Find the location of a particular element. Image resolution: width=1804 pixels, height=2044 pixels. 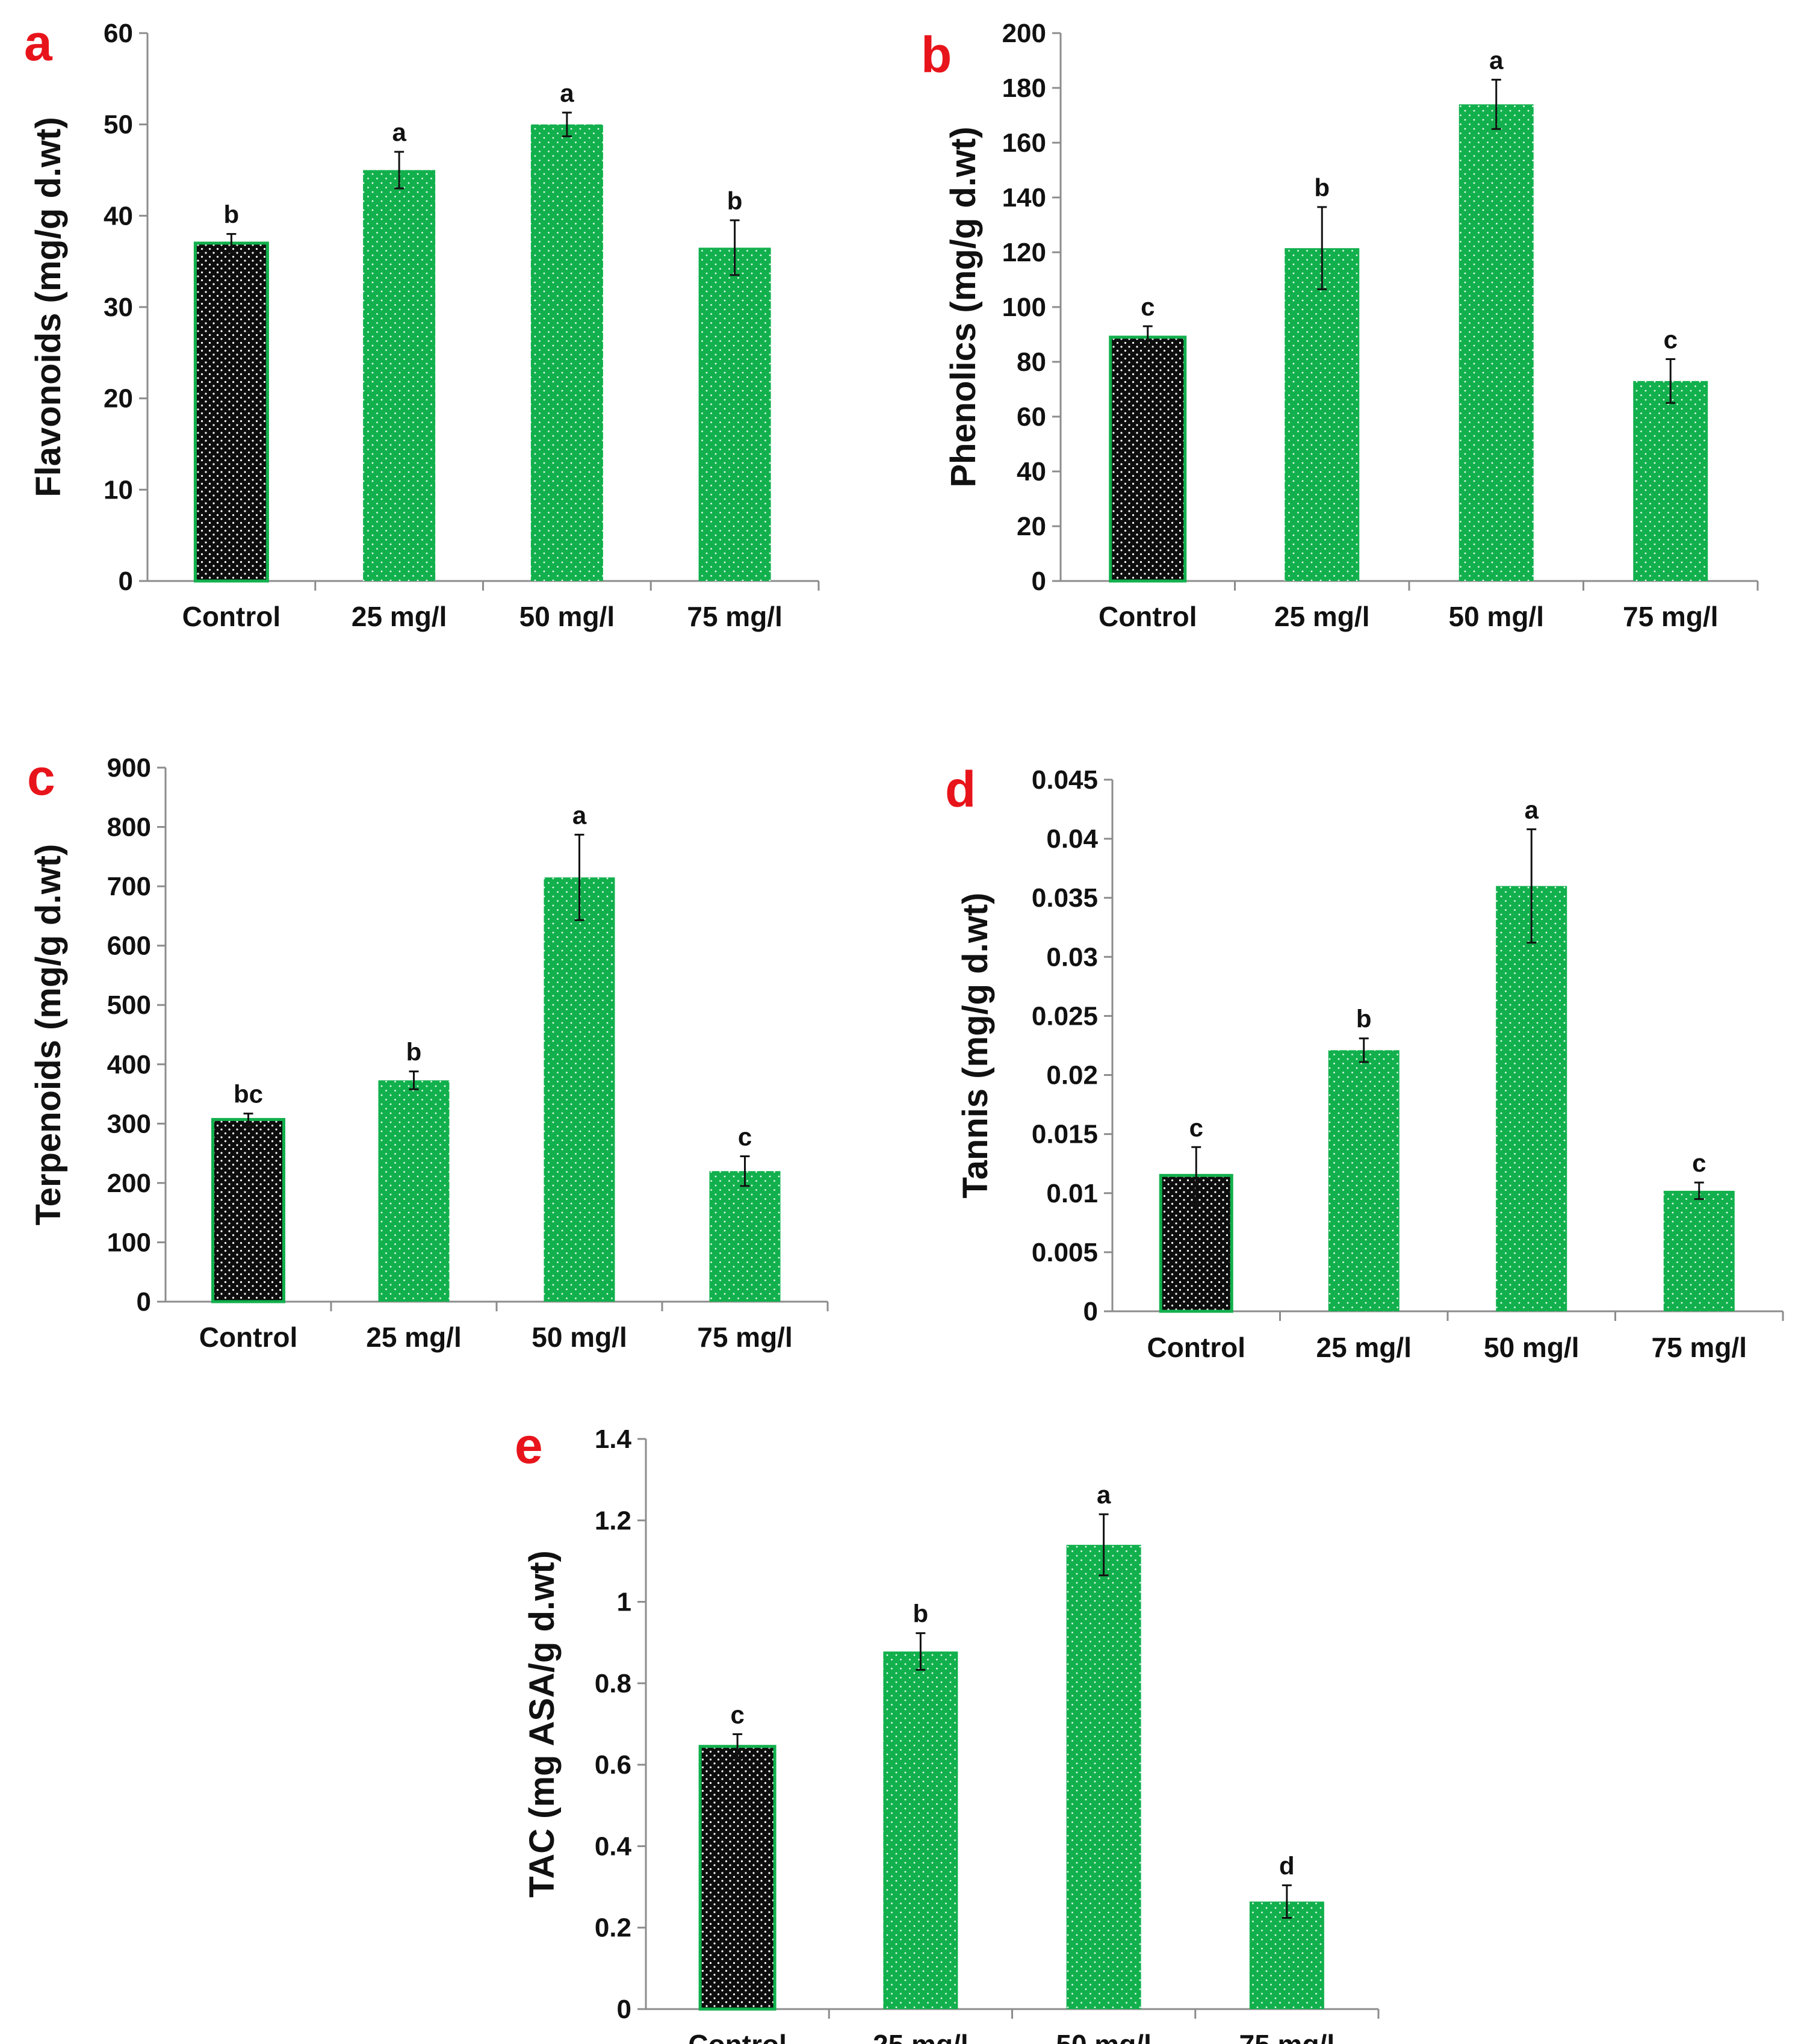

y-tick-label: 0.005 is located at coordinates (1065, 1252).